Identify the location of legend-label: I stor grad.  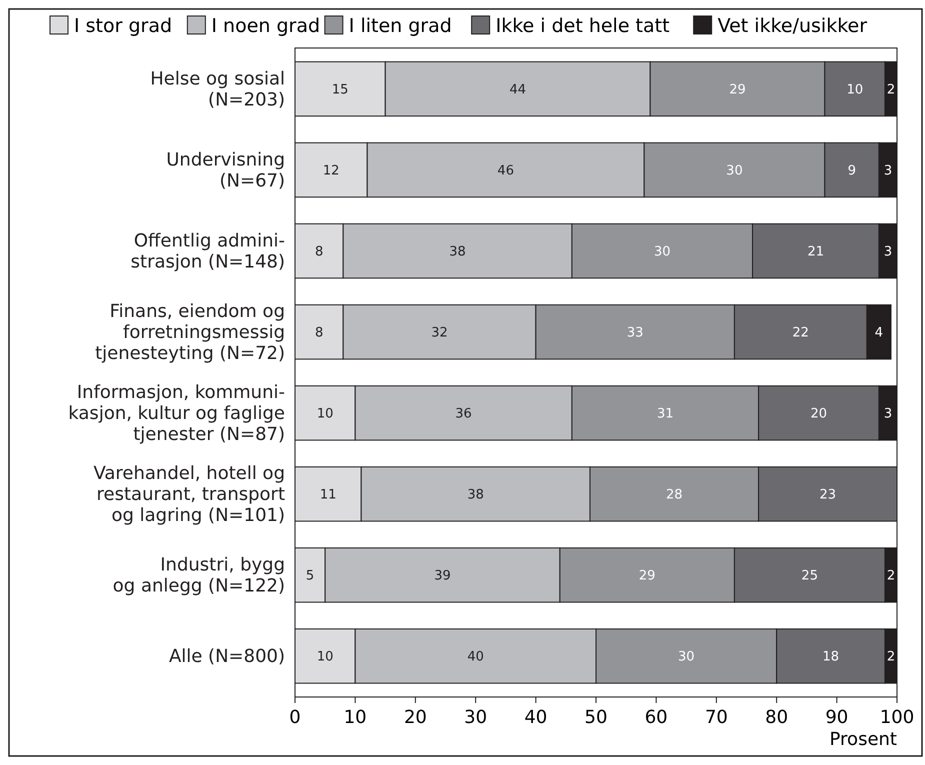
(123, 26).